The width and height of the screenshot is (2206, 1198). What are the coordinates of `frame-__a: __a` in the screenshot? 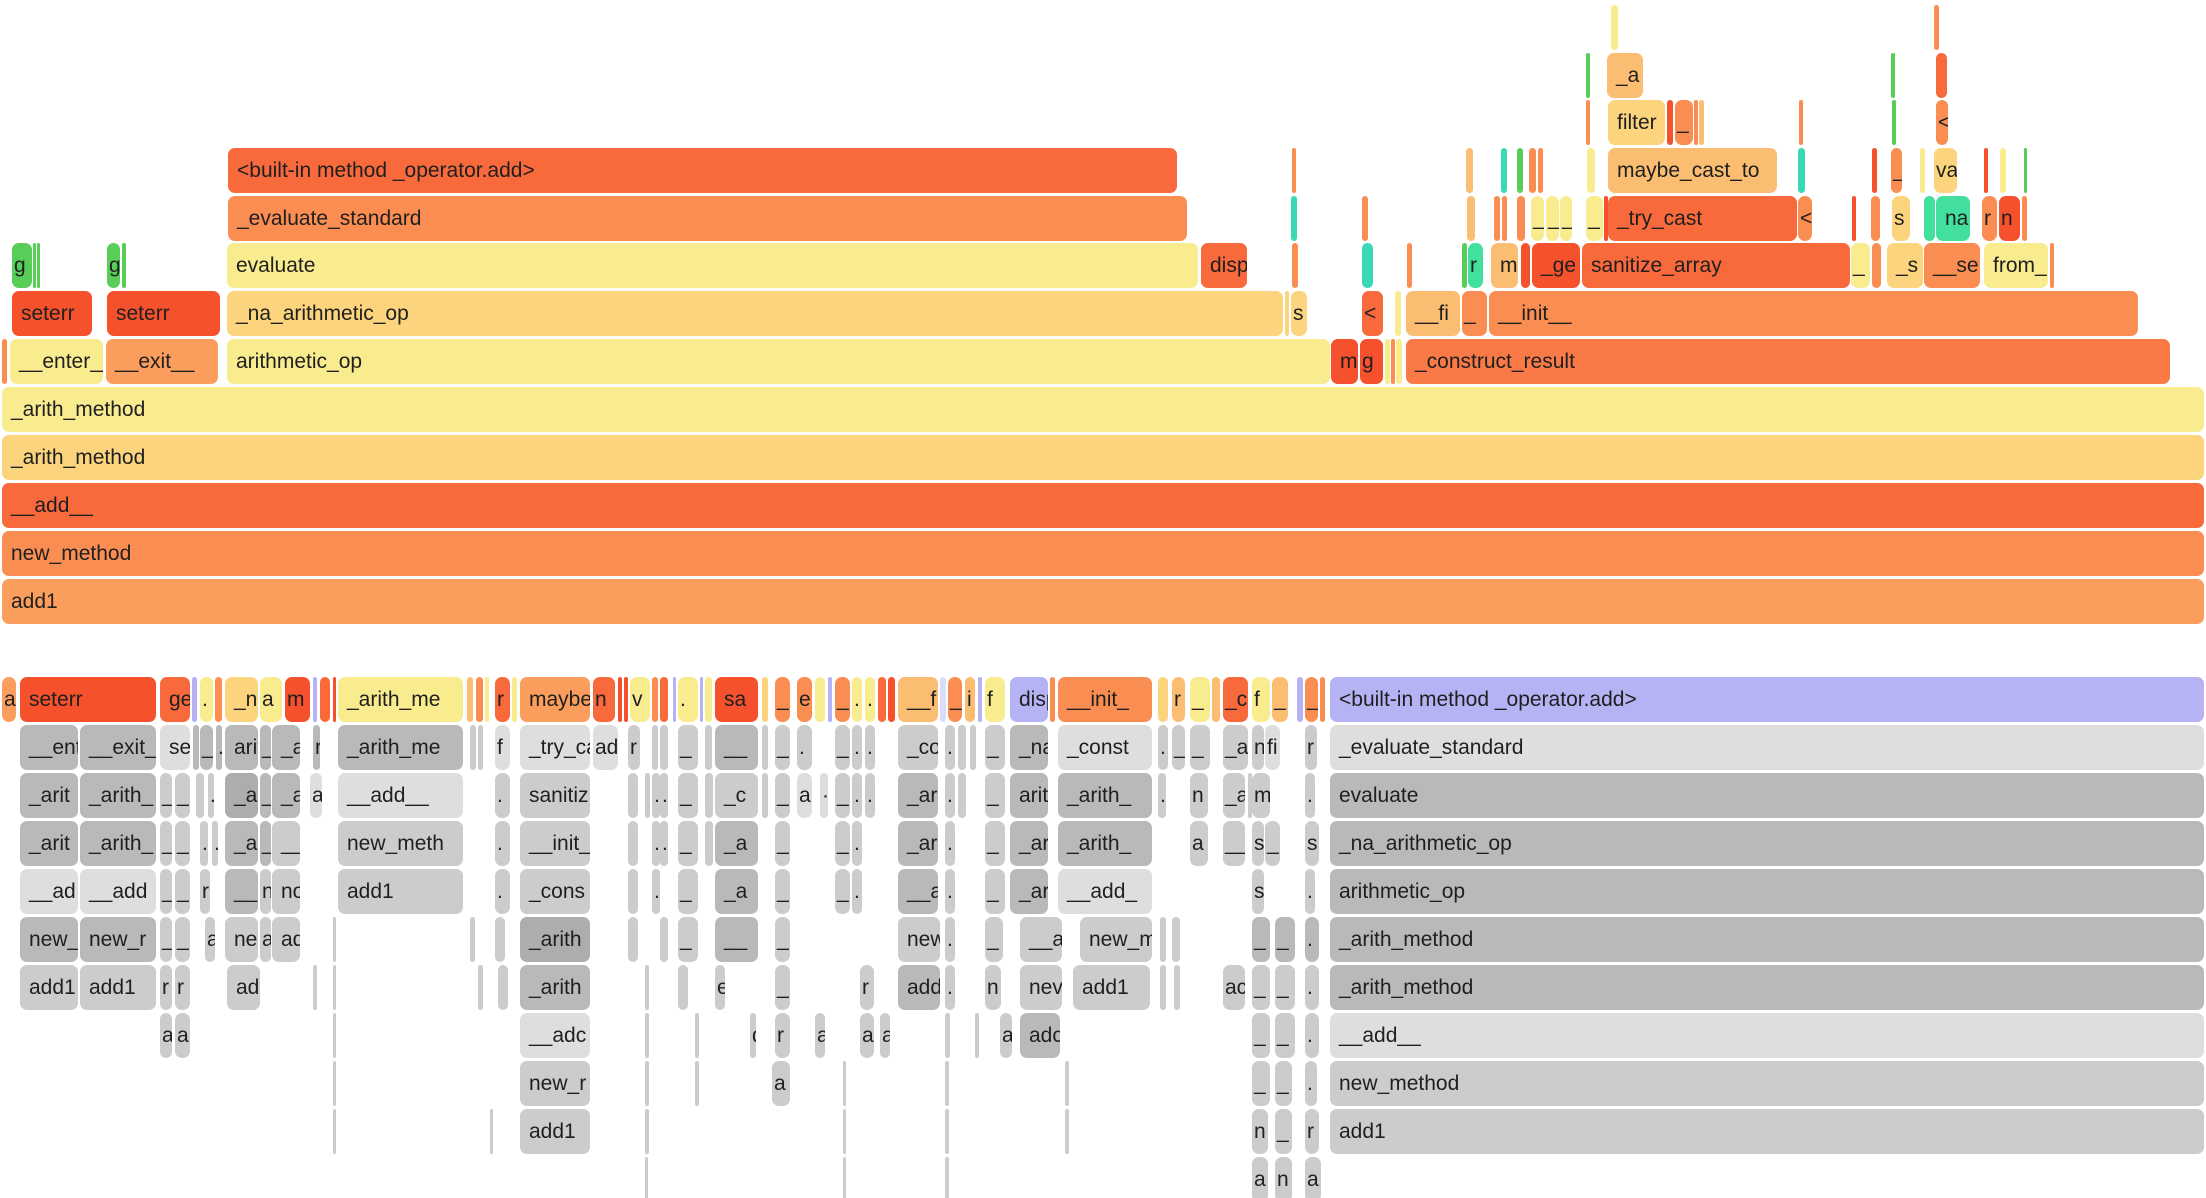 It's located at (918, 891).